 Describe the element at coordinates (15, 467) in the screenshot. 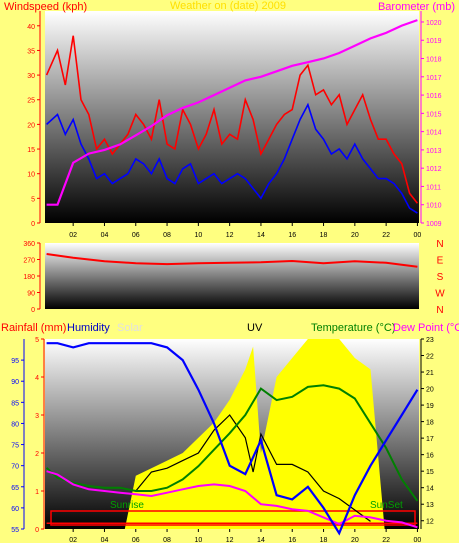

I see `y-tick-label: 70` at that location.